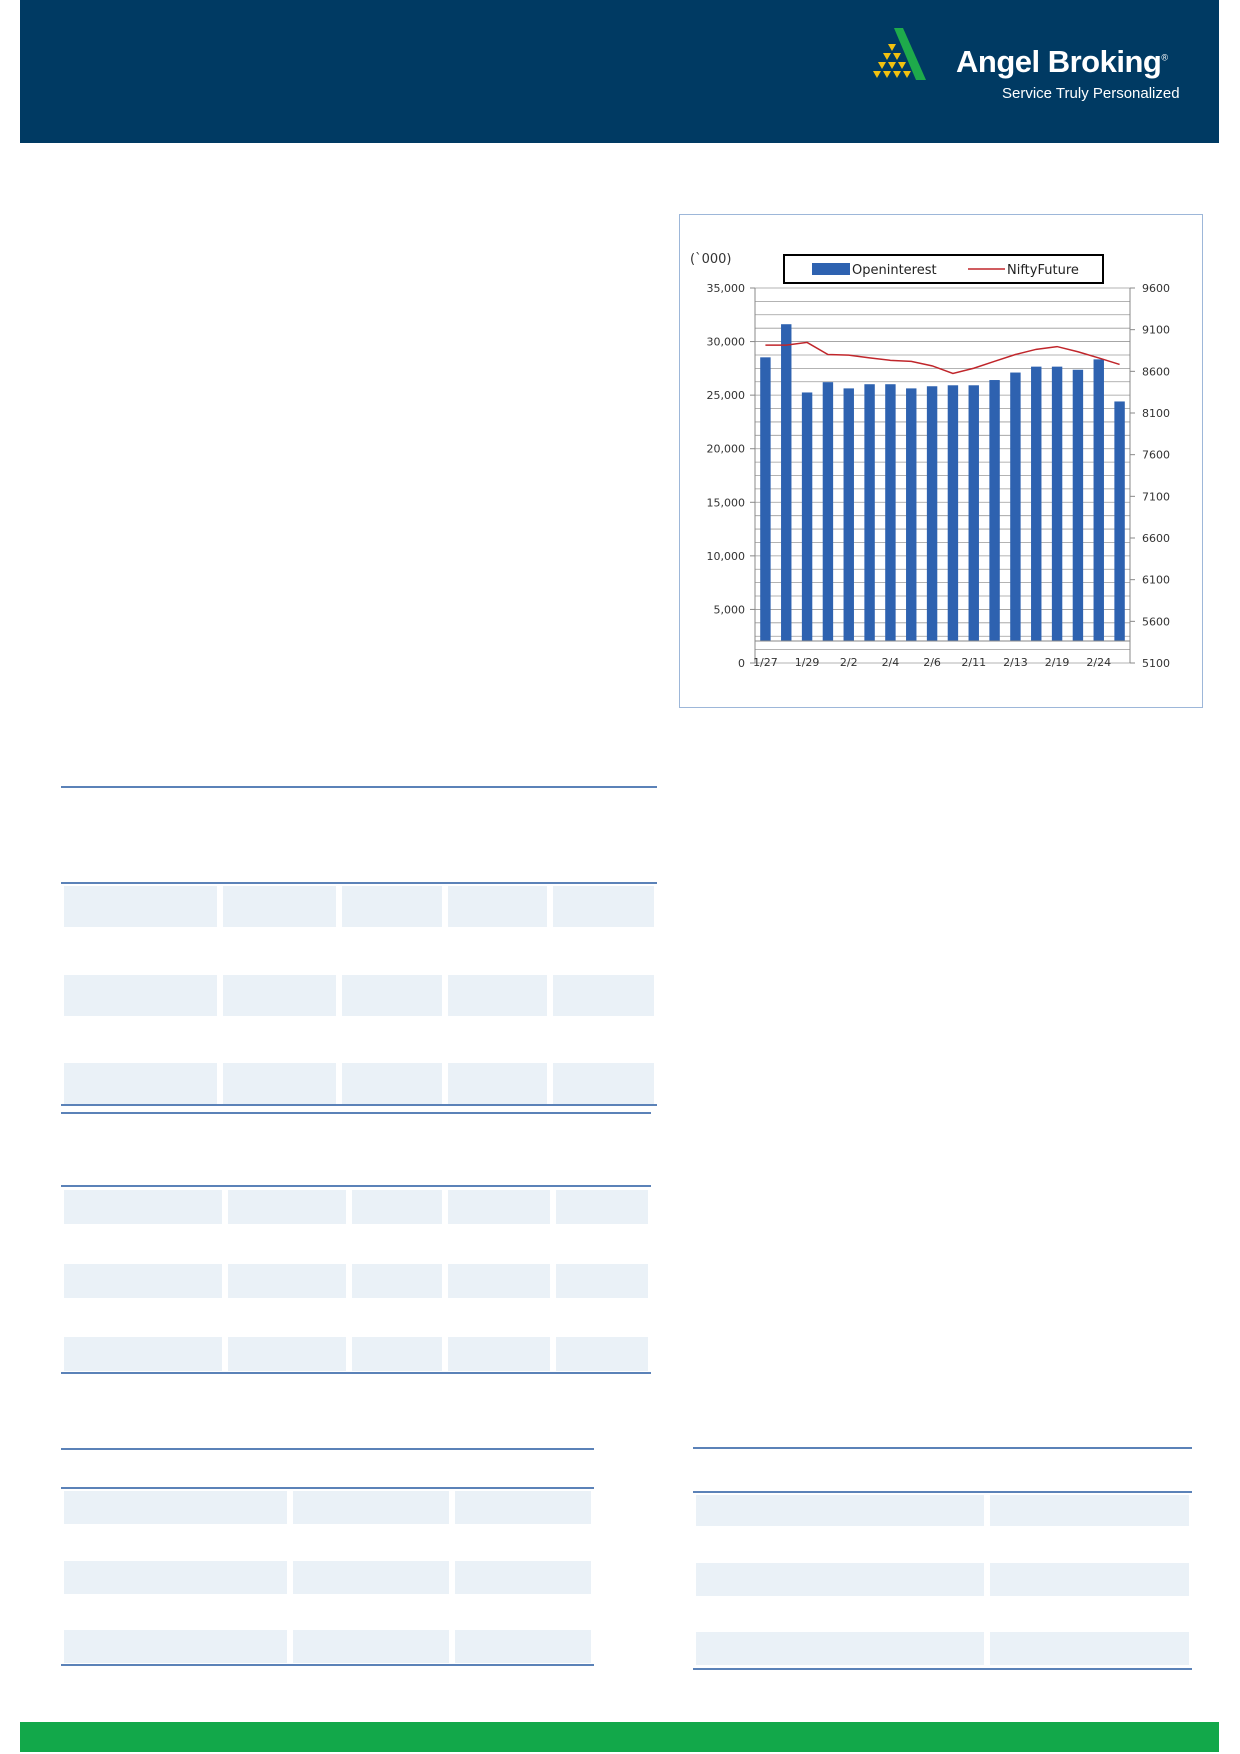  What do you see at coordinates (1098, 662) in the screenshot?
I see `x-tick-label: 2/24` at bounding box center [1098, 662].